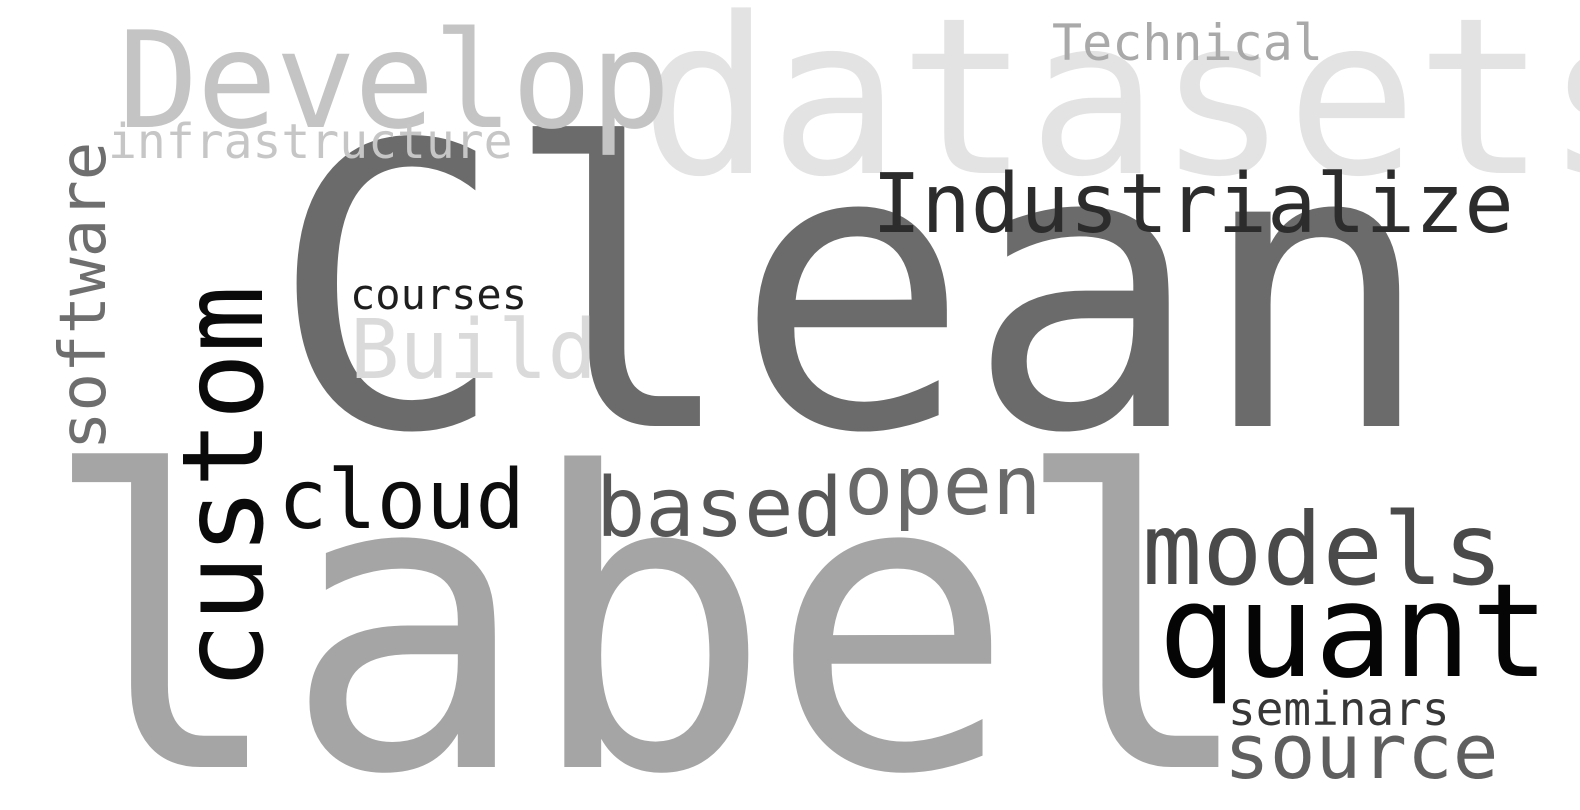 The width and height of the screenshot is (1580, 810). Describe the element at coordinates (473, 350) in the screenshot. I see `word-build: Build` at that location.